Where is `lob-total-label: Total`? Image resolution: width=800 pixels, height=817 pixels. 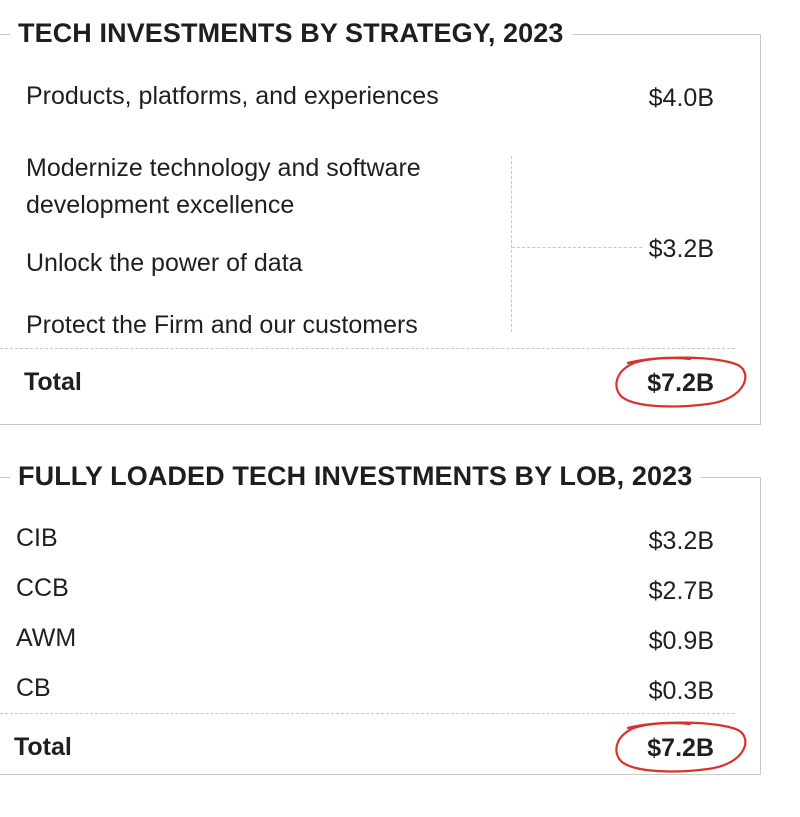 lob-total-label: Total is located at coordinates (43, 747).